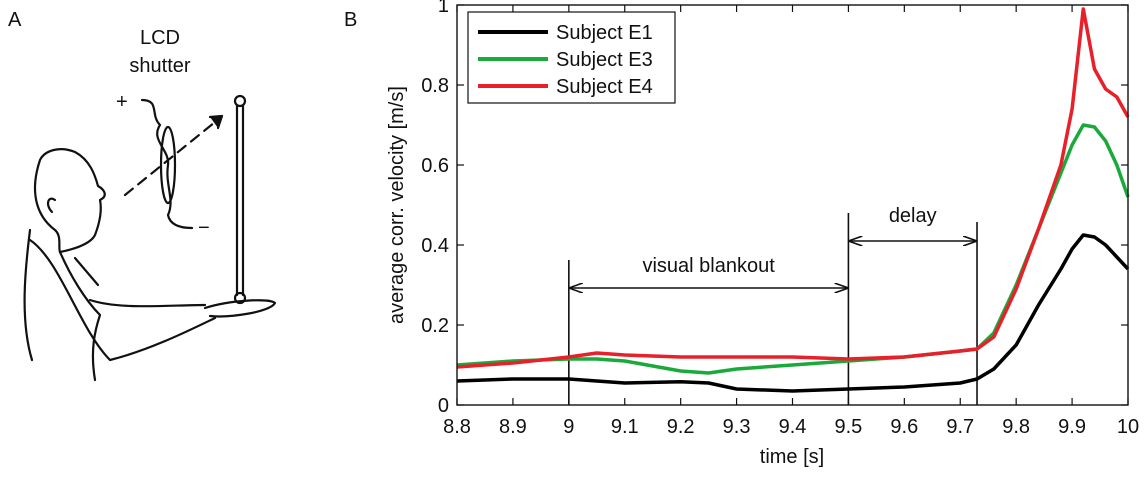 The width and height of the screenshot is (1147, 478). I want to click on x-tick-label: 9.2, so click(681, 427).